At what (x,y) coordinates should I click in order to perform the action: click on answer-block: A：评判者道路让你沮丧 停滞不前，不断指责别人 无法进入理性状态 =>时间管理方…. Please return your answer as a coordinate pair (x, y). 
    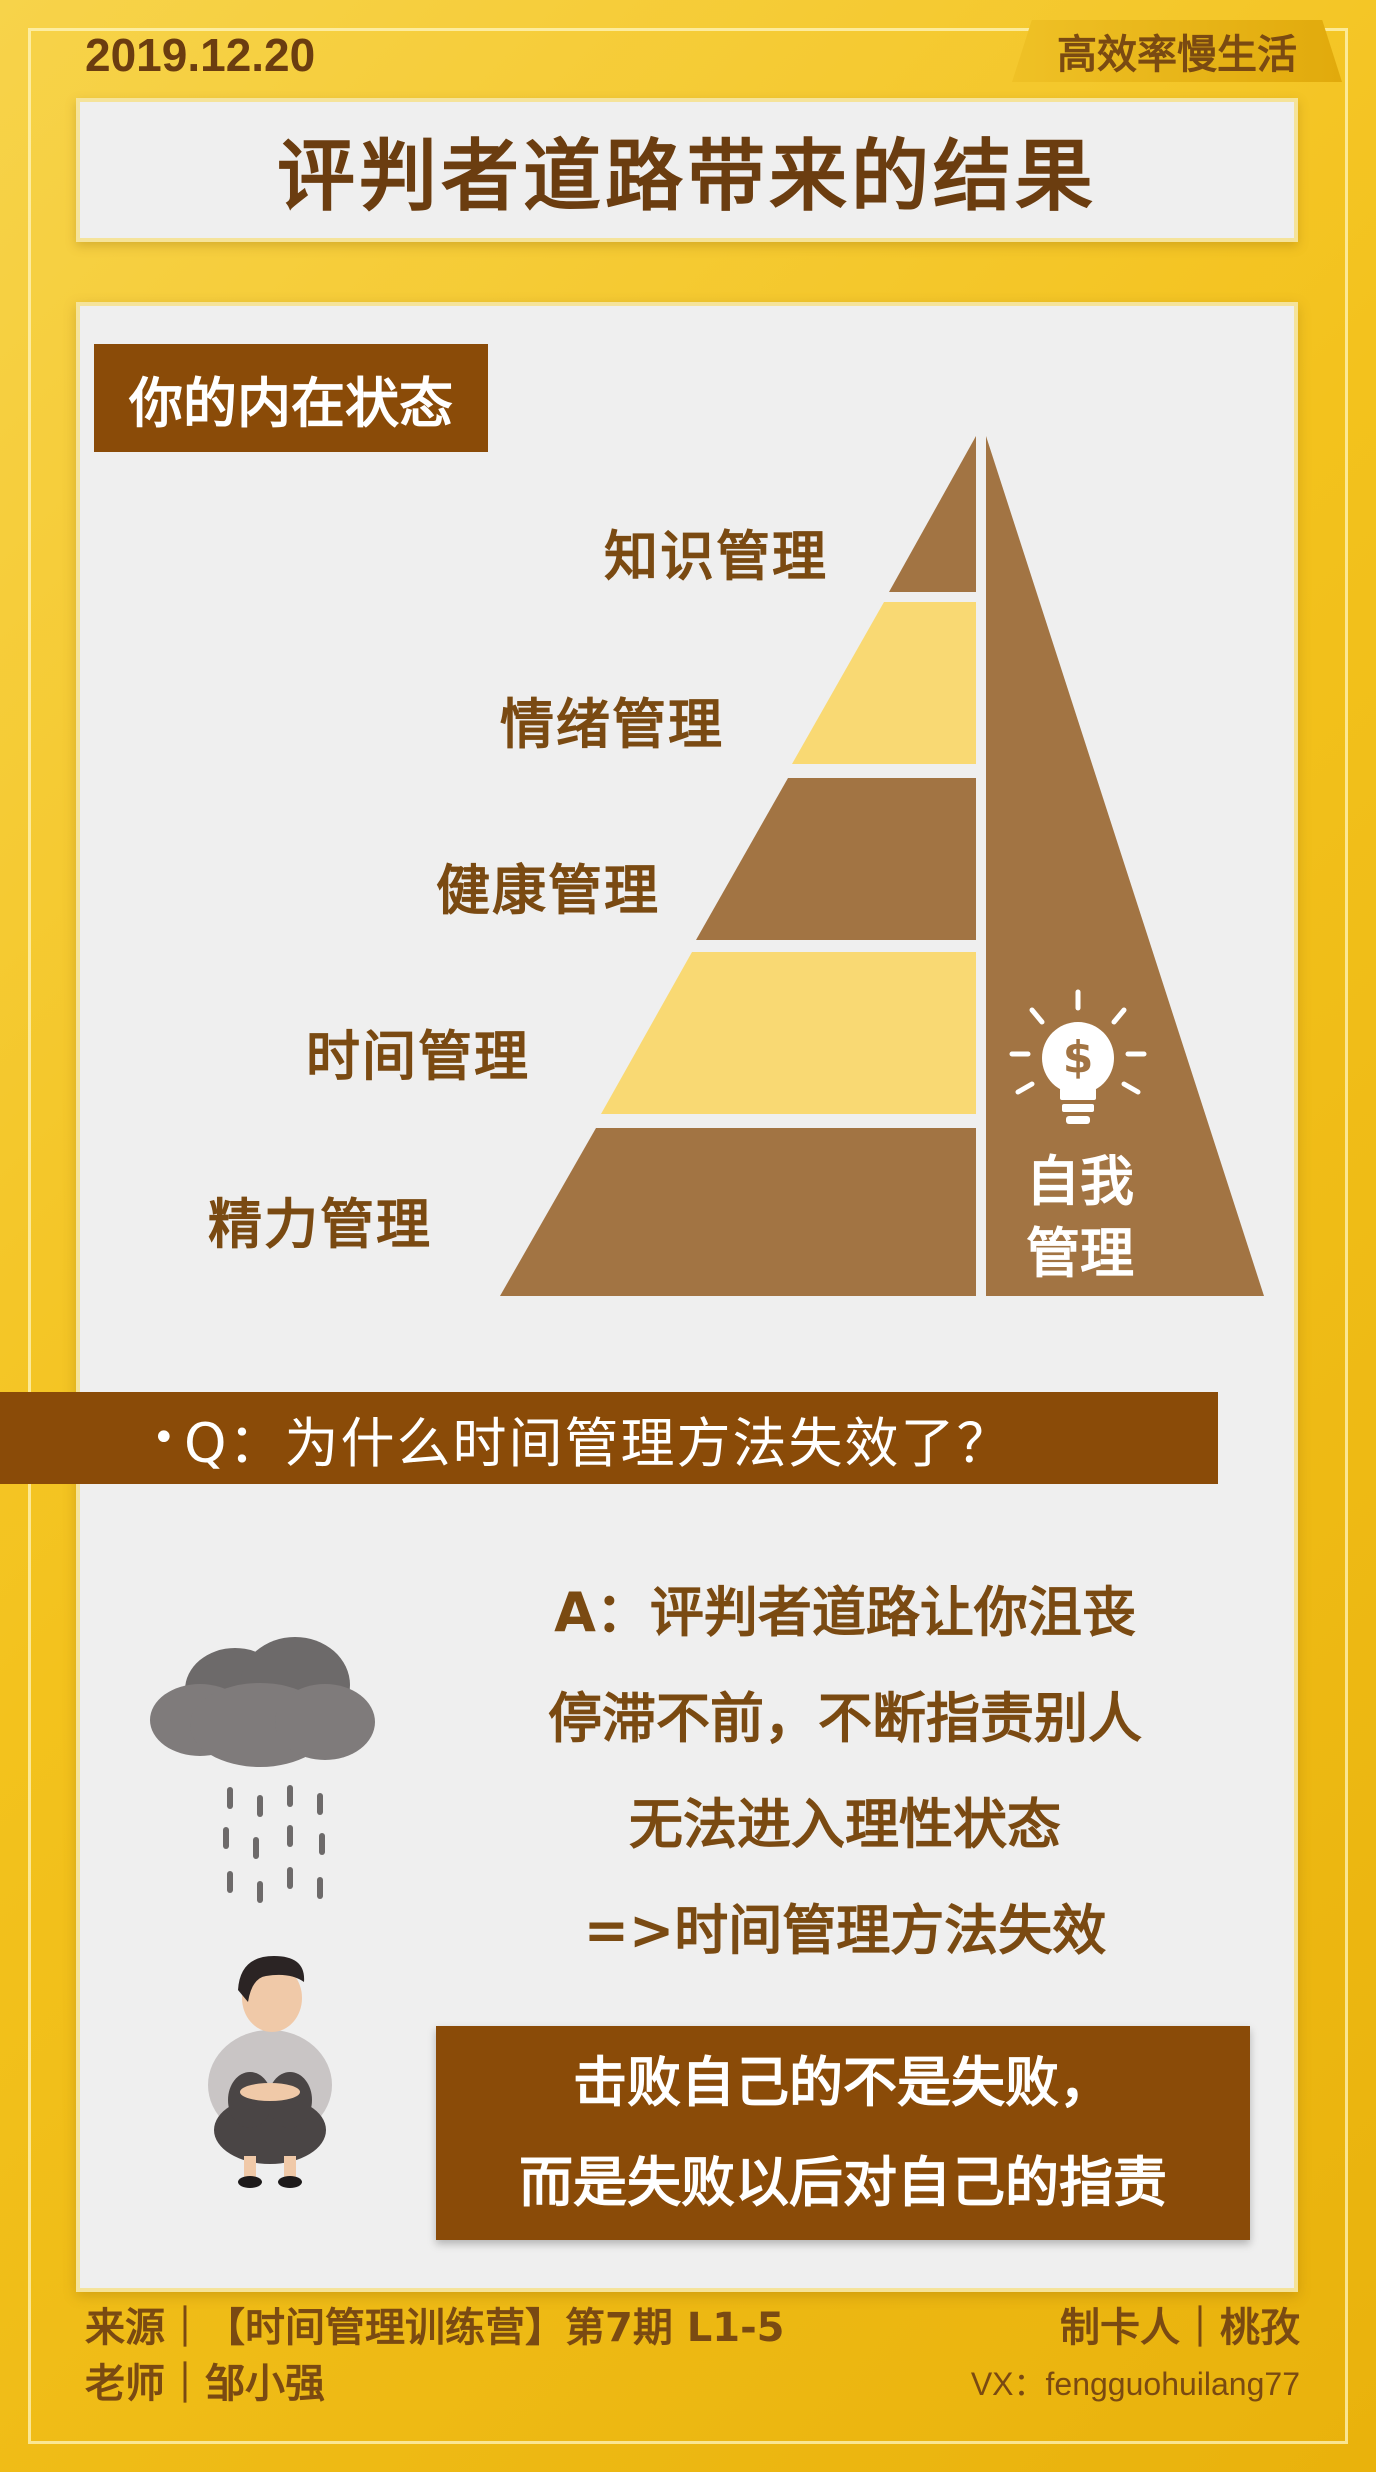
    Looking at the image, I should click on (845, 1772).